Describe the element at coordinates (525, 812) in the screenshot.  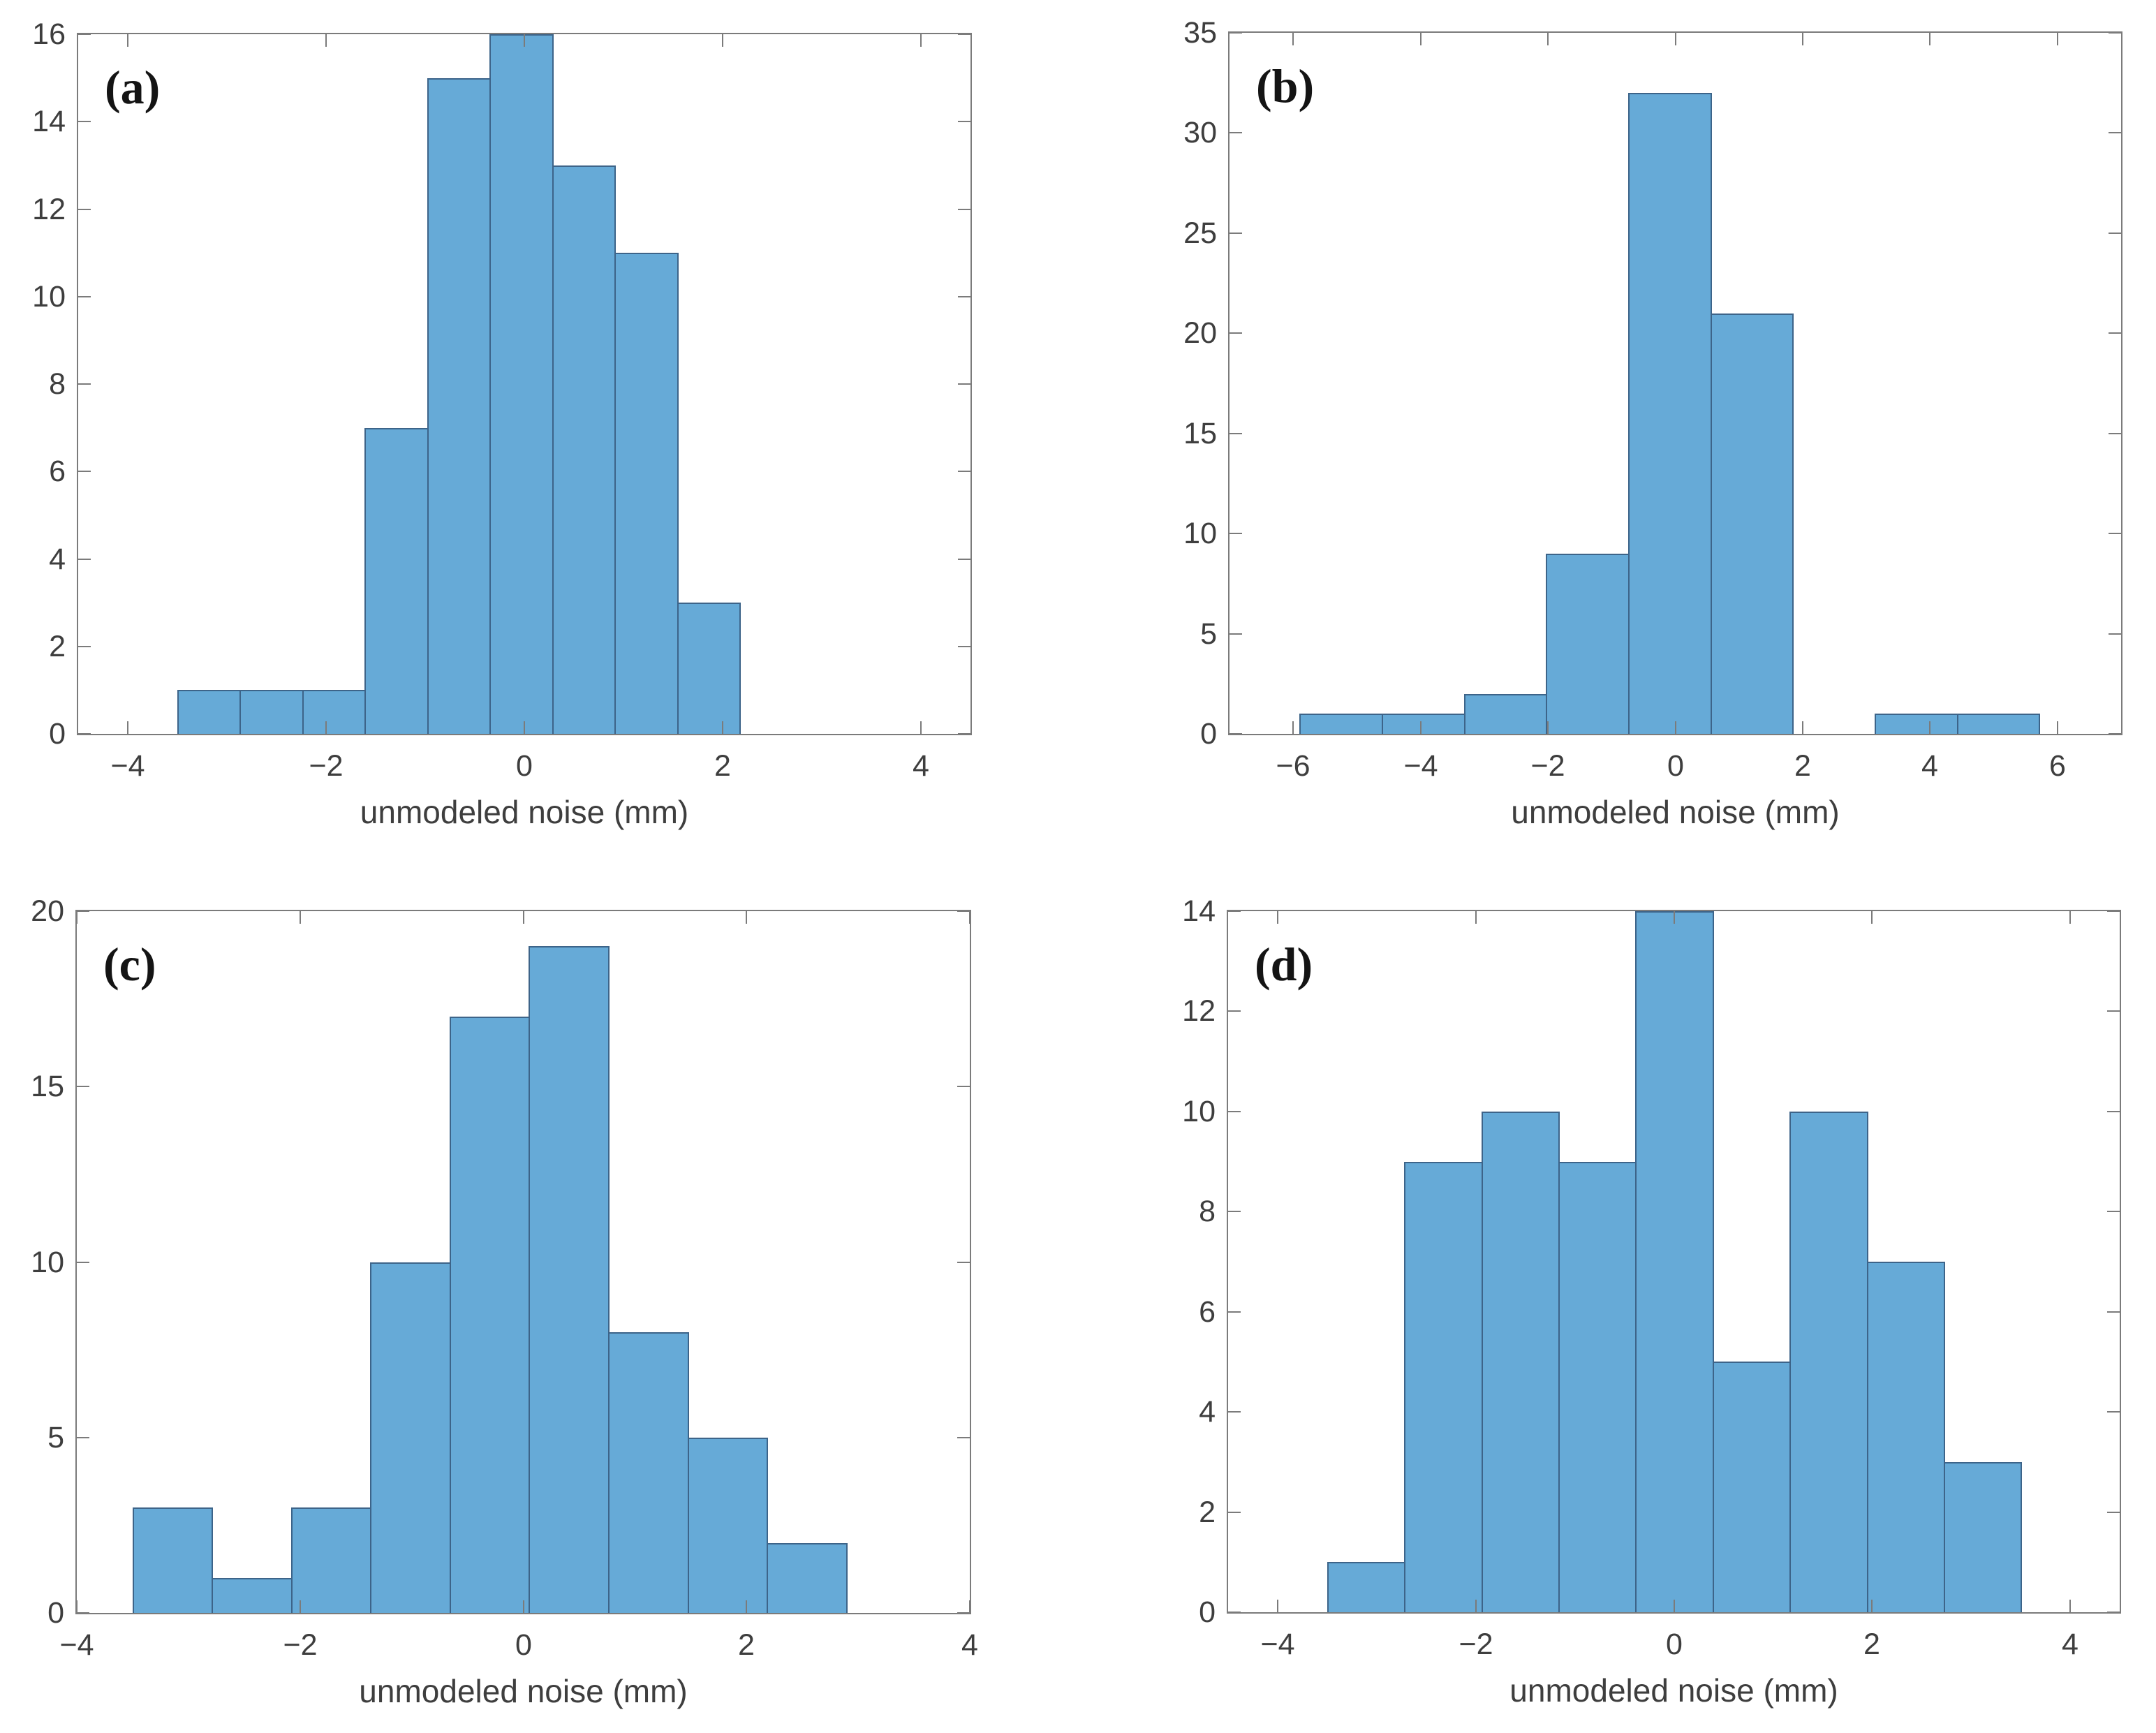
I see `x-axis-label-a: unmodeled noise (mm)` at that location.